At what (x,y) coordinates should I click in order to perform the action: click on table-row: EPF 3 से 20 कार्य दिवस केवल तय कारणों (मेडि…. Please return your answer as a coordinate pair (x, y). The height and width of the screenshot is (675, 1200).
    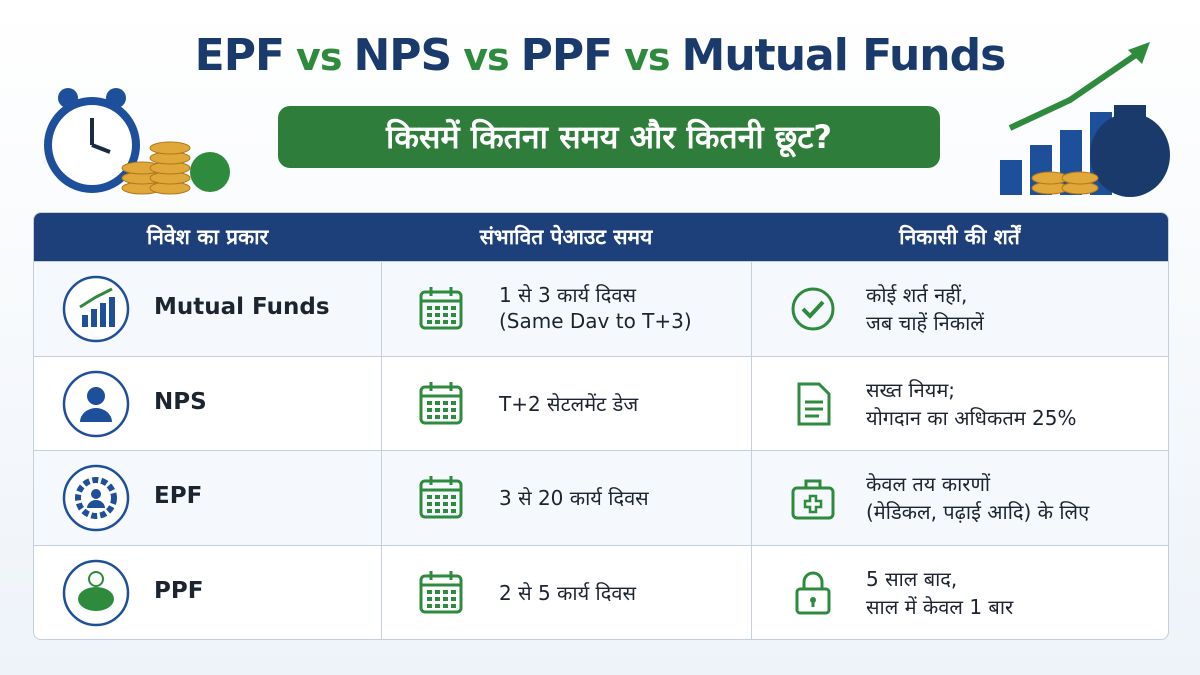
    Looking at the image, I should click on (601, 497).